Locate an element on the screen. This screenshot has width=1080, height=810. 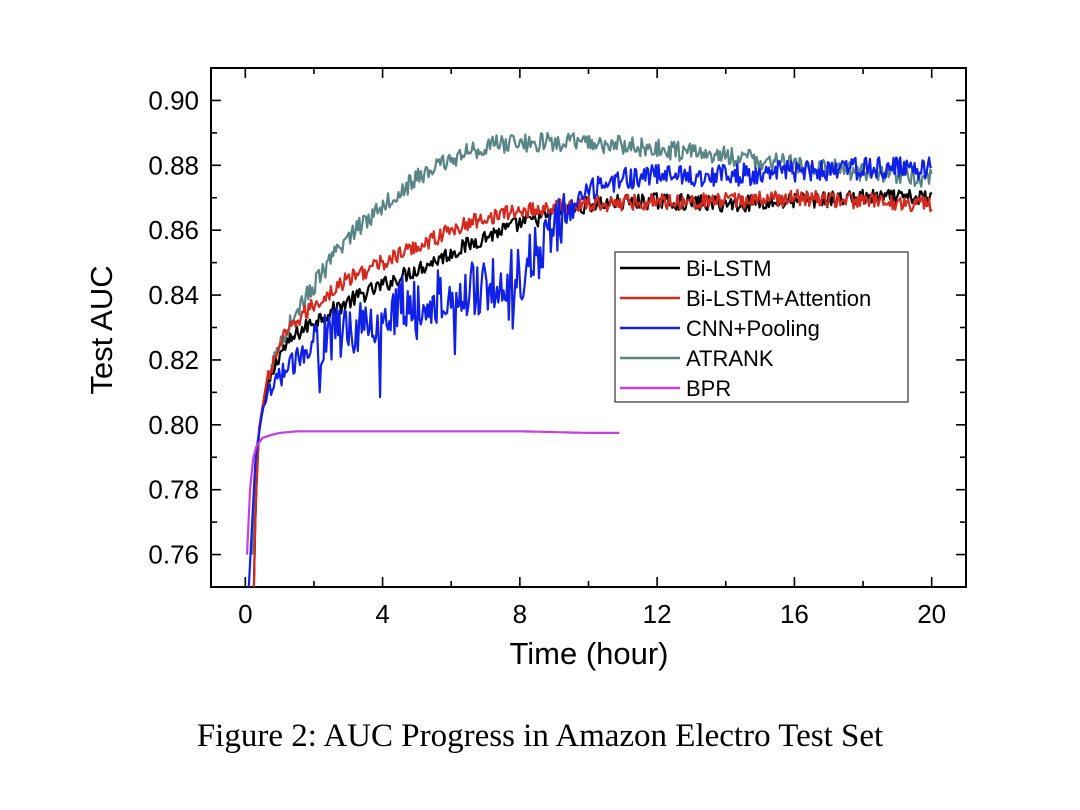
legend-label: BPR is located at coordinates (708, 388).